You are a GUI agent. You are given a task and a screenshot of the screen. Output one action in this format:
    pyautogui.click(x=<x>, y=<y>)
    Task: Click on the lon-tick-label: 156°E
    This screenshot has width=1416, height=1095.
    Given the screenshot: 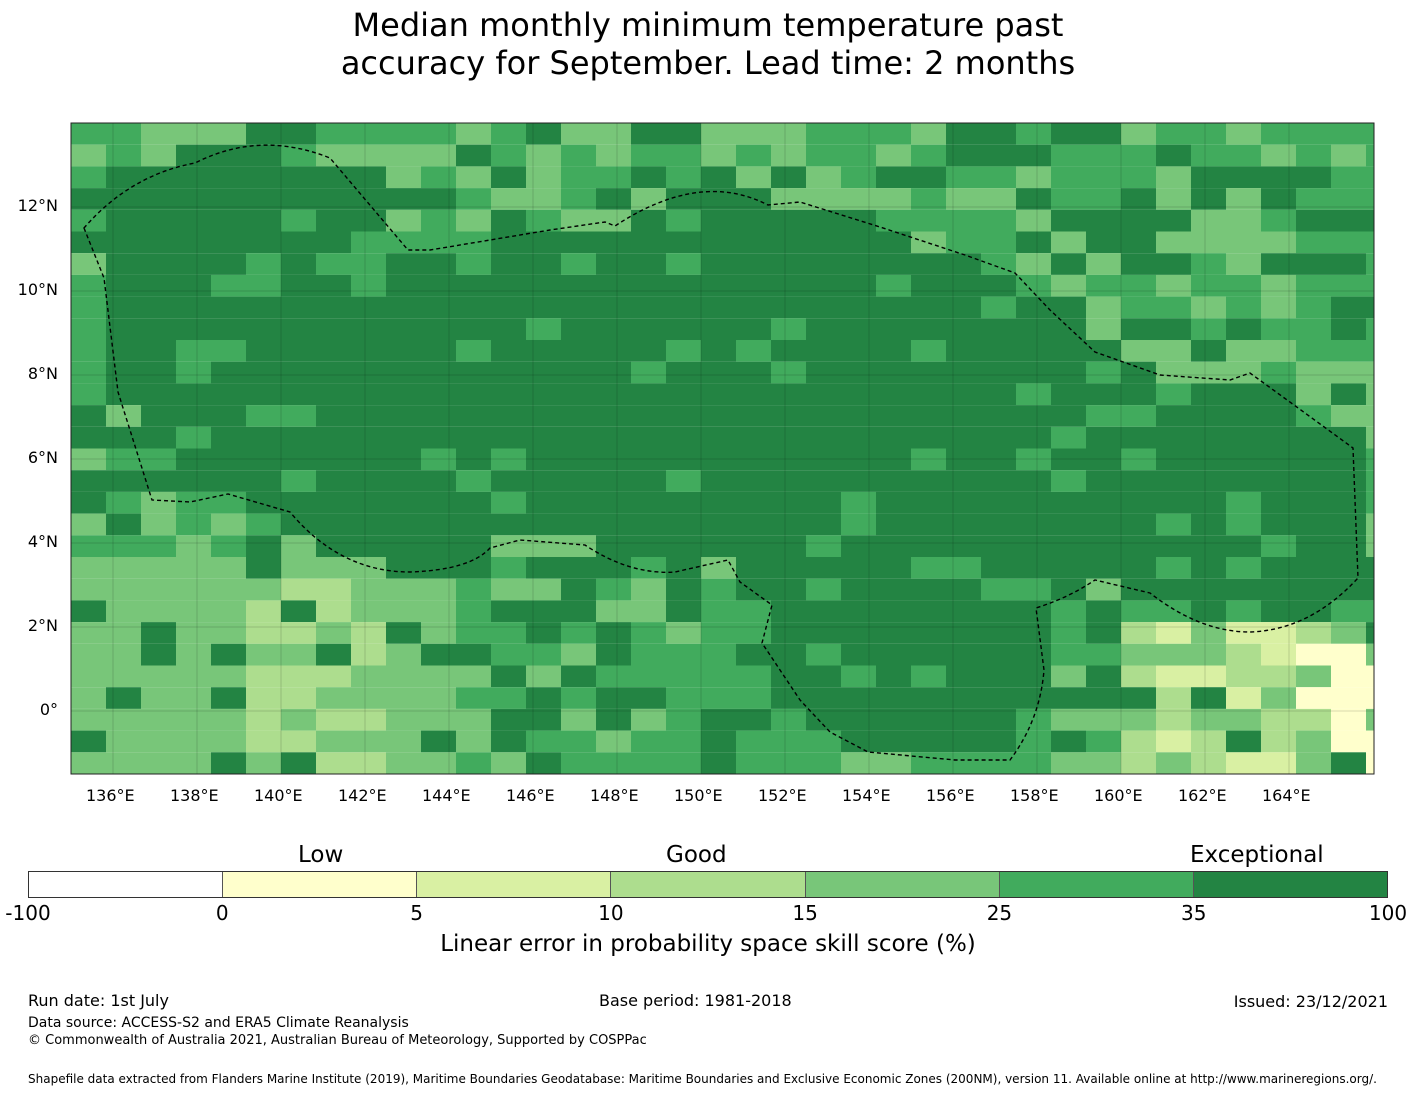 What is the action you would take?
    pyautogui.click(x=950, y=795)
    